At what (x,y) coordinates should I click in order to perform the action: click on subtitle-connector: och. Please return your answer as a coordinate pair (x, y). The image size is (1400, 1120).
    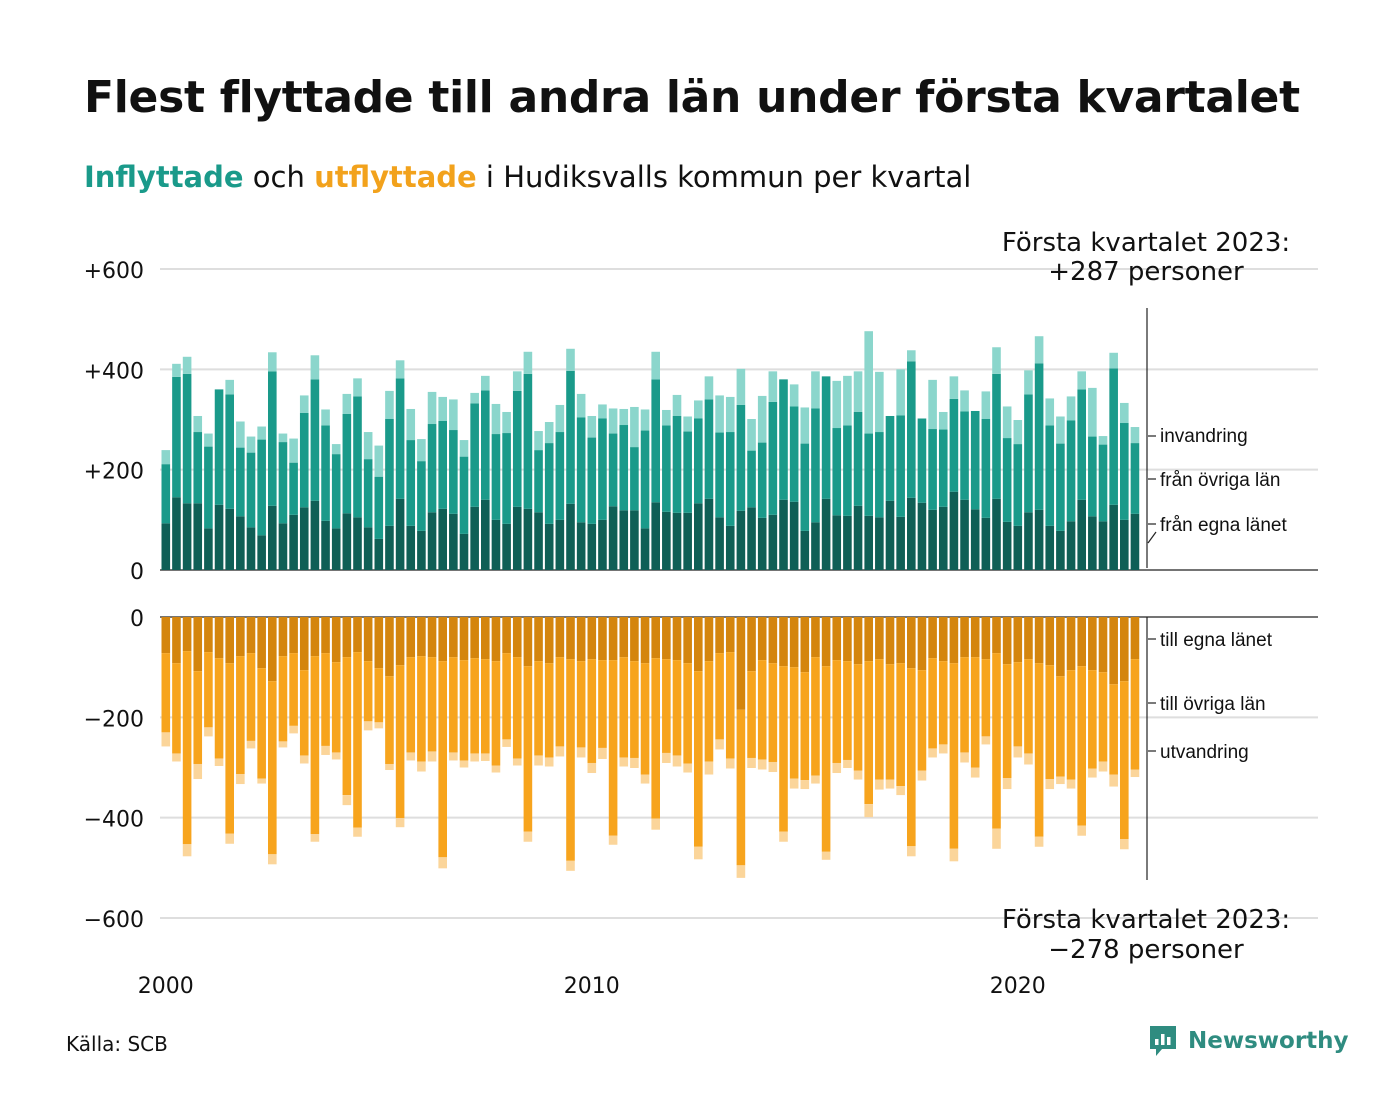
    Looking at the image, I should click on (279, 177).